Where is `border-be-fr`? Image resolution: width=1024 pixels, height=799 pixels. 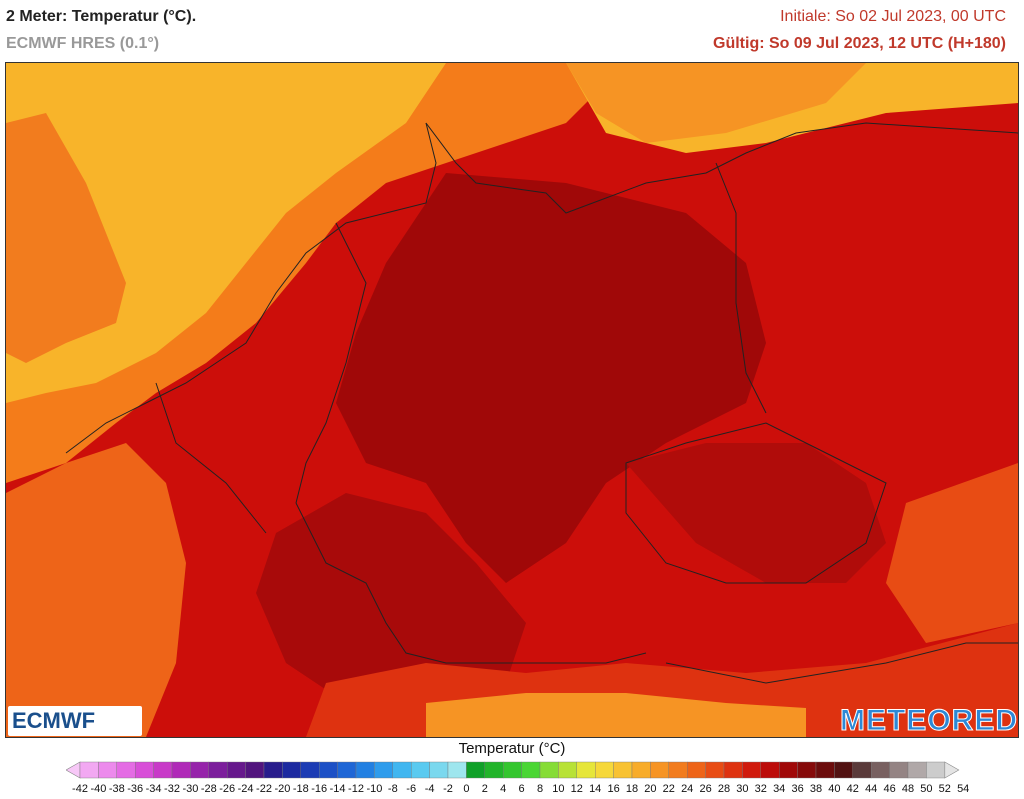
border-be-fr is located at coordinates (211, 458).